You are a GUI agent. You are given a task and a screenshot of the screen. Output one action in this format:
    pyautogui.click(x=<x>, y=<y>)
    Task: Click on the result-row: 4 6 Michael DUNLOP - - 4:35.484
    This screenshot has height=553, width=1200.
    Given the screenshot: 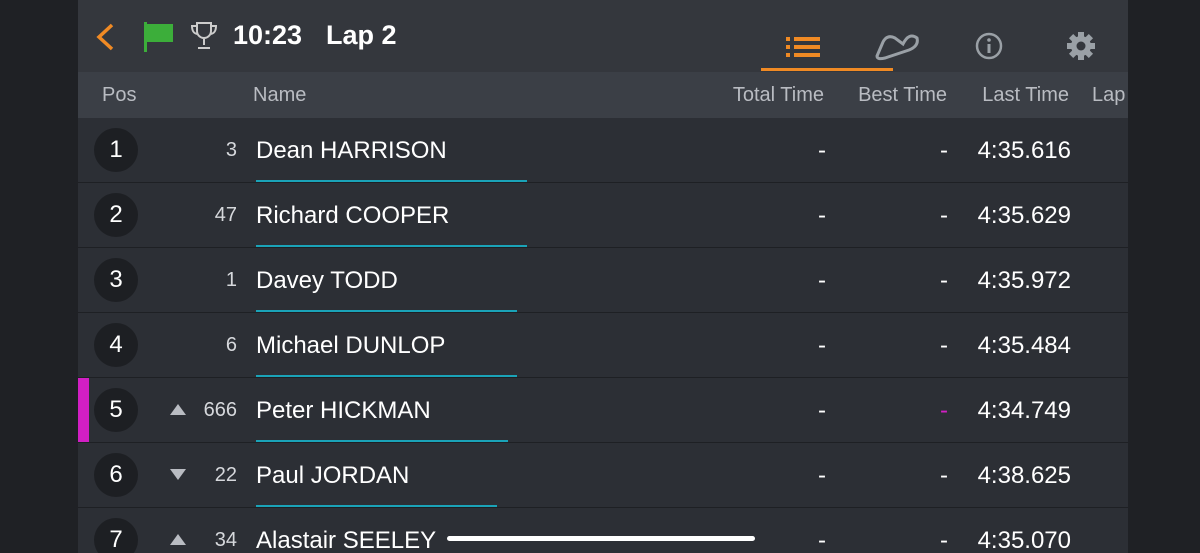 What is the action you would take?
    pyautogui.click(x=603, y=345)
    